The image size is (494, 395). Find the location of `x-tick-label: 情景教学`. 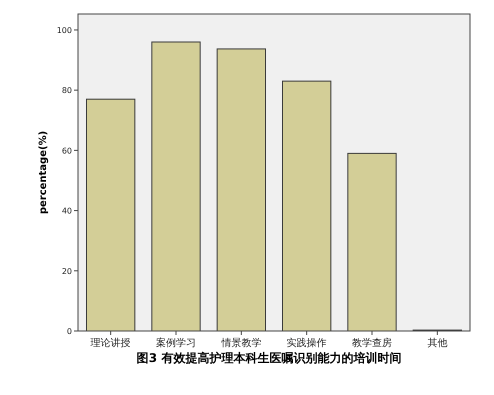

x-tick-label: 情景教学 is located at coordinates (241, 343).